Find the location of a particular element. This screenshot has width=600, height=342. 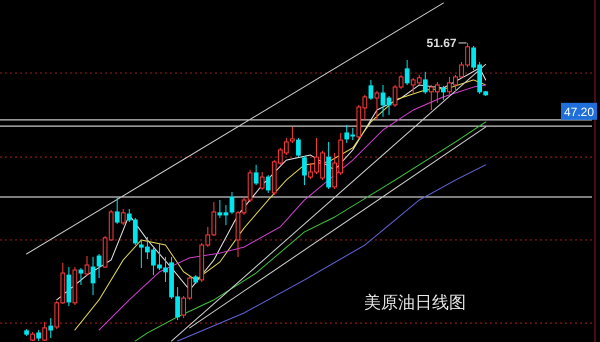

annotation: 51.67 is located at coordinates (441, 43).